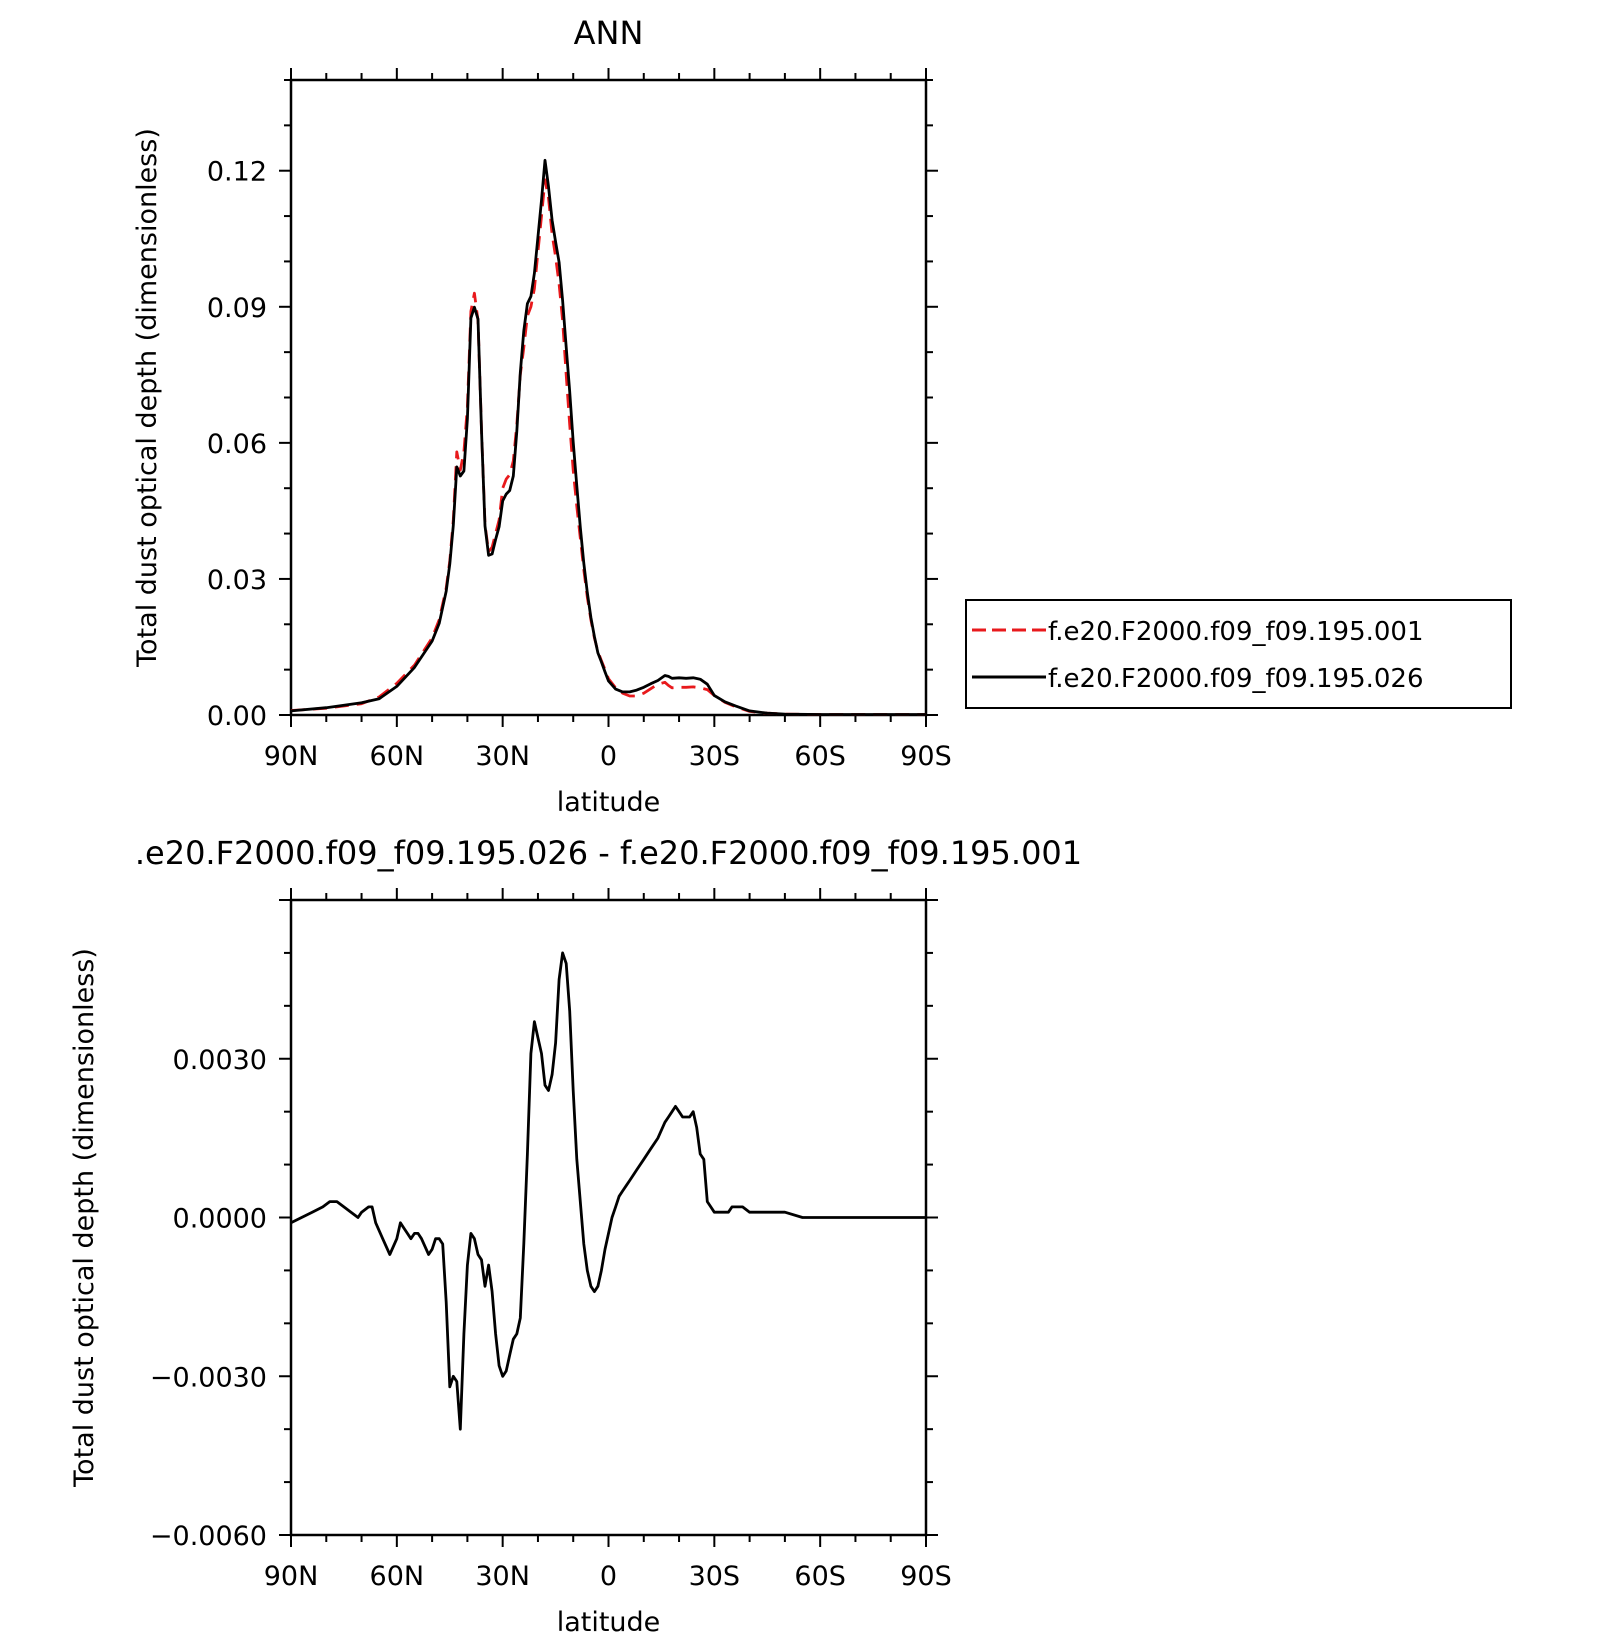  I want to click on y-tick-label: 0.03, so click(237, 580).